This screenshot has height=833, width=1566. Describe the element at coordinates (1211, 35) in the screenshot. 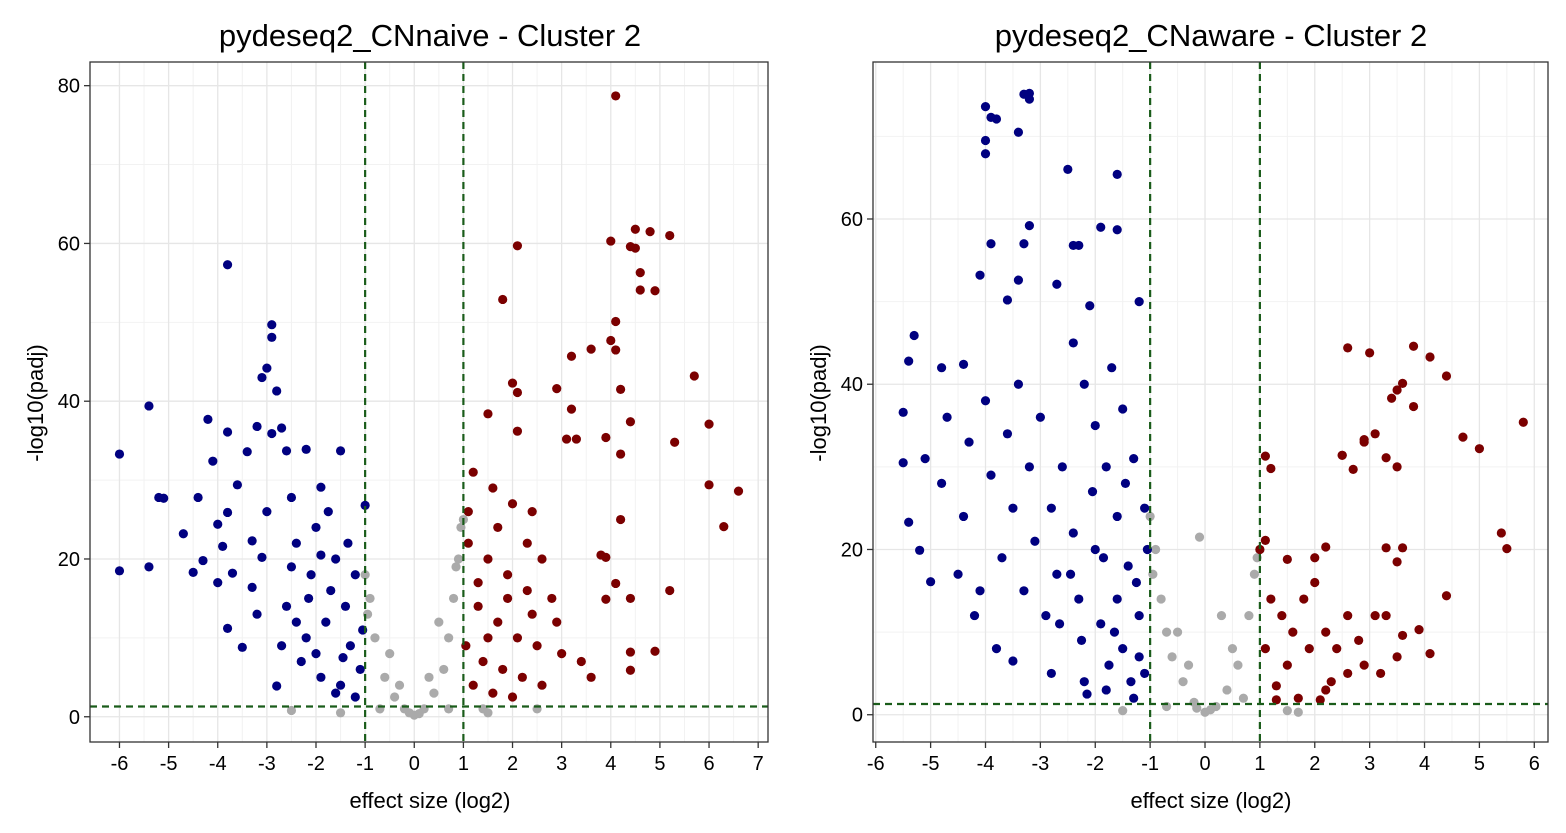

I see `chart-title: pydeseq2_CNaware - Cluster 2` at that location.